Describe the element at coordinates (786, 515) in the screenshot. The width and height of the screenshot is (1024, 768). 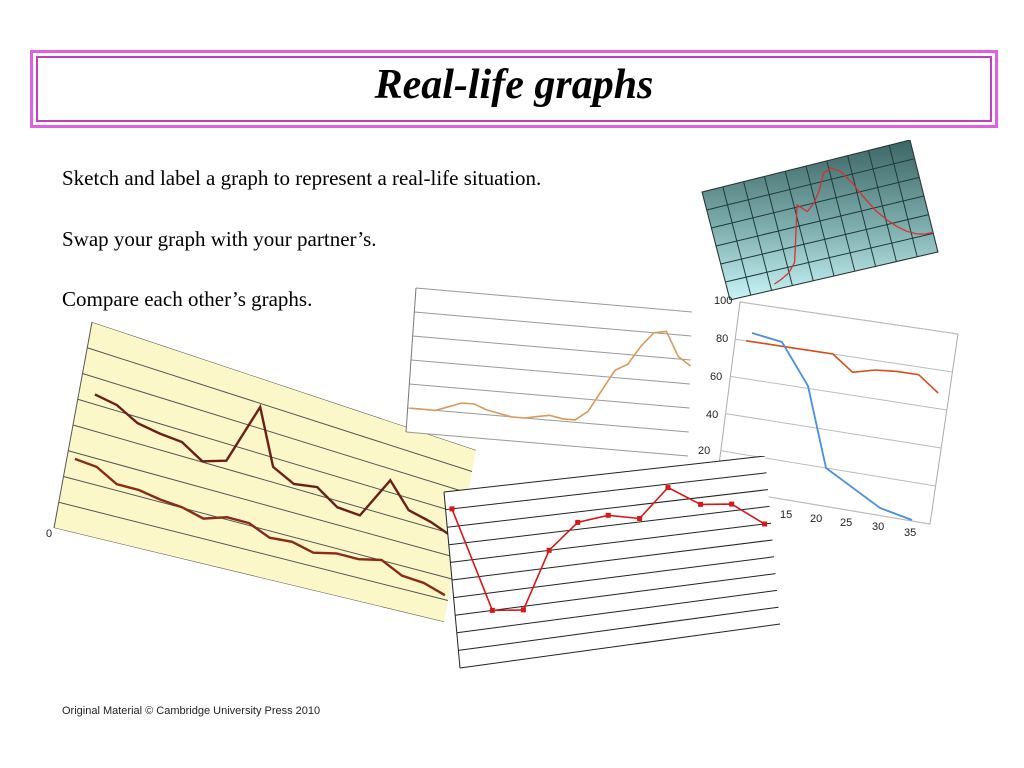
I see `ob-x-tick-label: 15` at that location.